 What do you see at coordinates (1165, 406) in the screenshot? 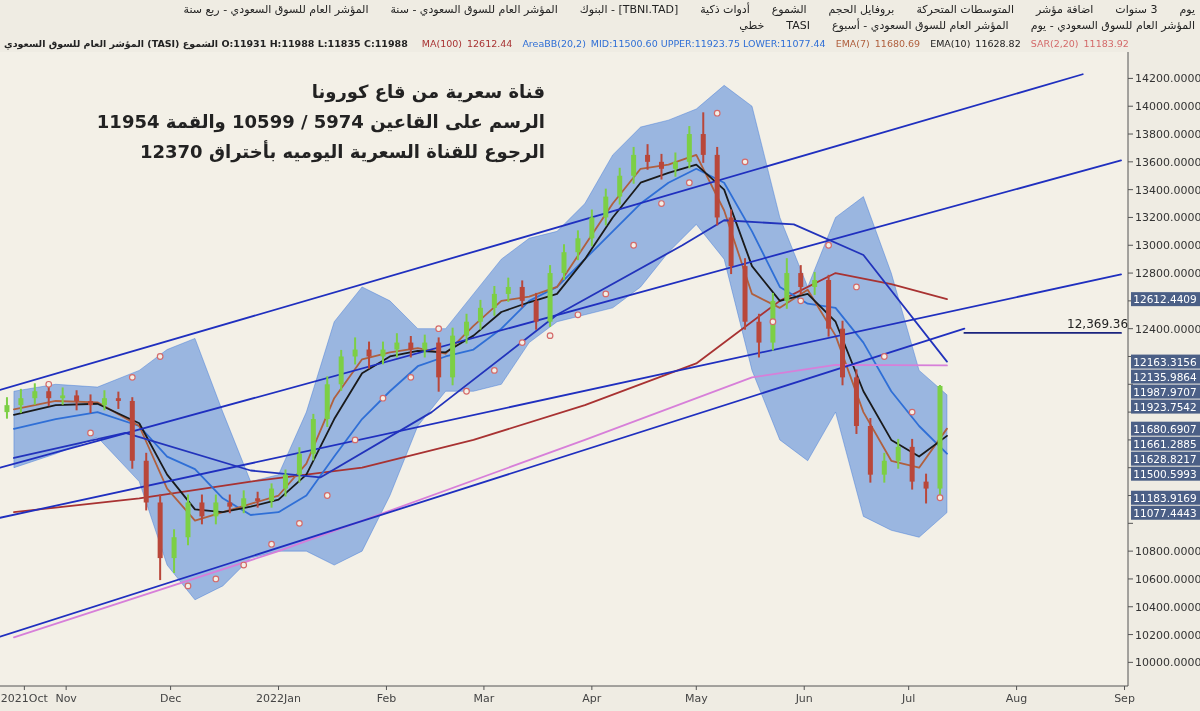
I see `text: 11923.7542` at bounding box center [1165, 406].